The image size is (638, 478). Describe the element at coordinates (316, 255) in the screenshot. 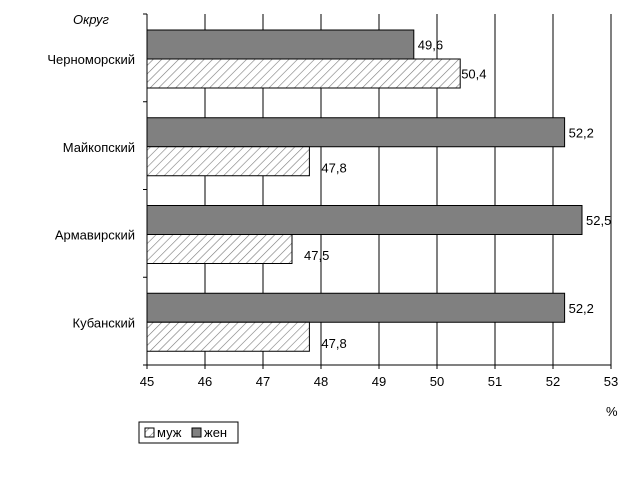

I see `data-label: 47,5` at that location.